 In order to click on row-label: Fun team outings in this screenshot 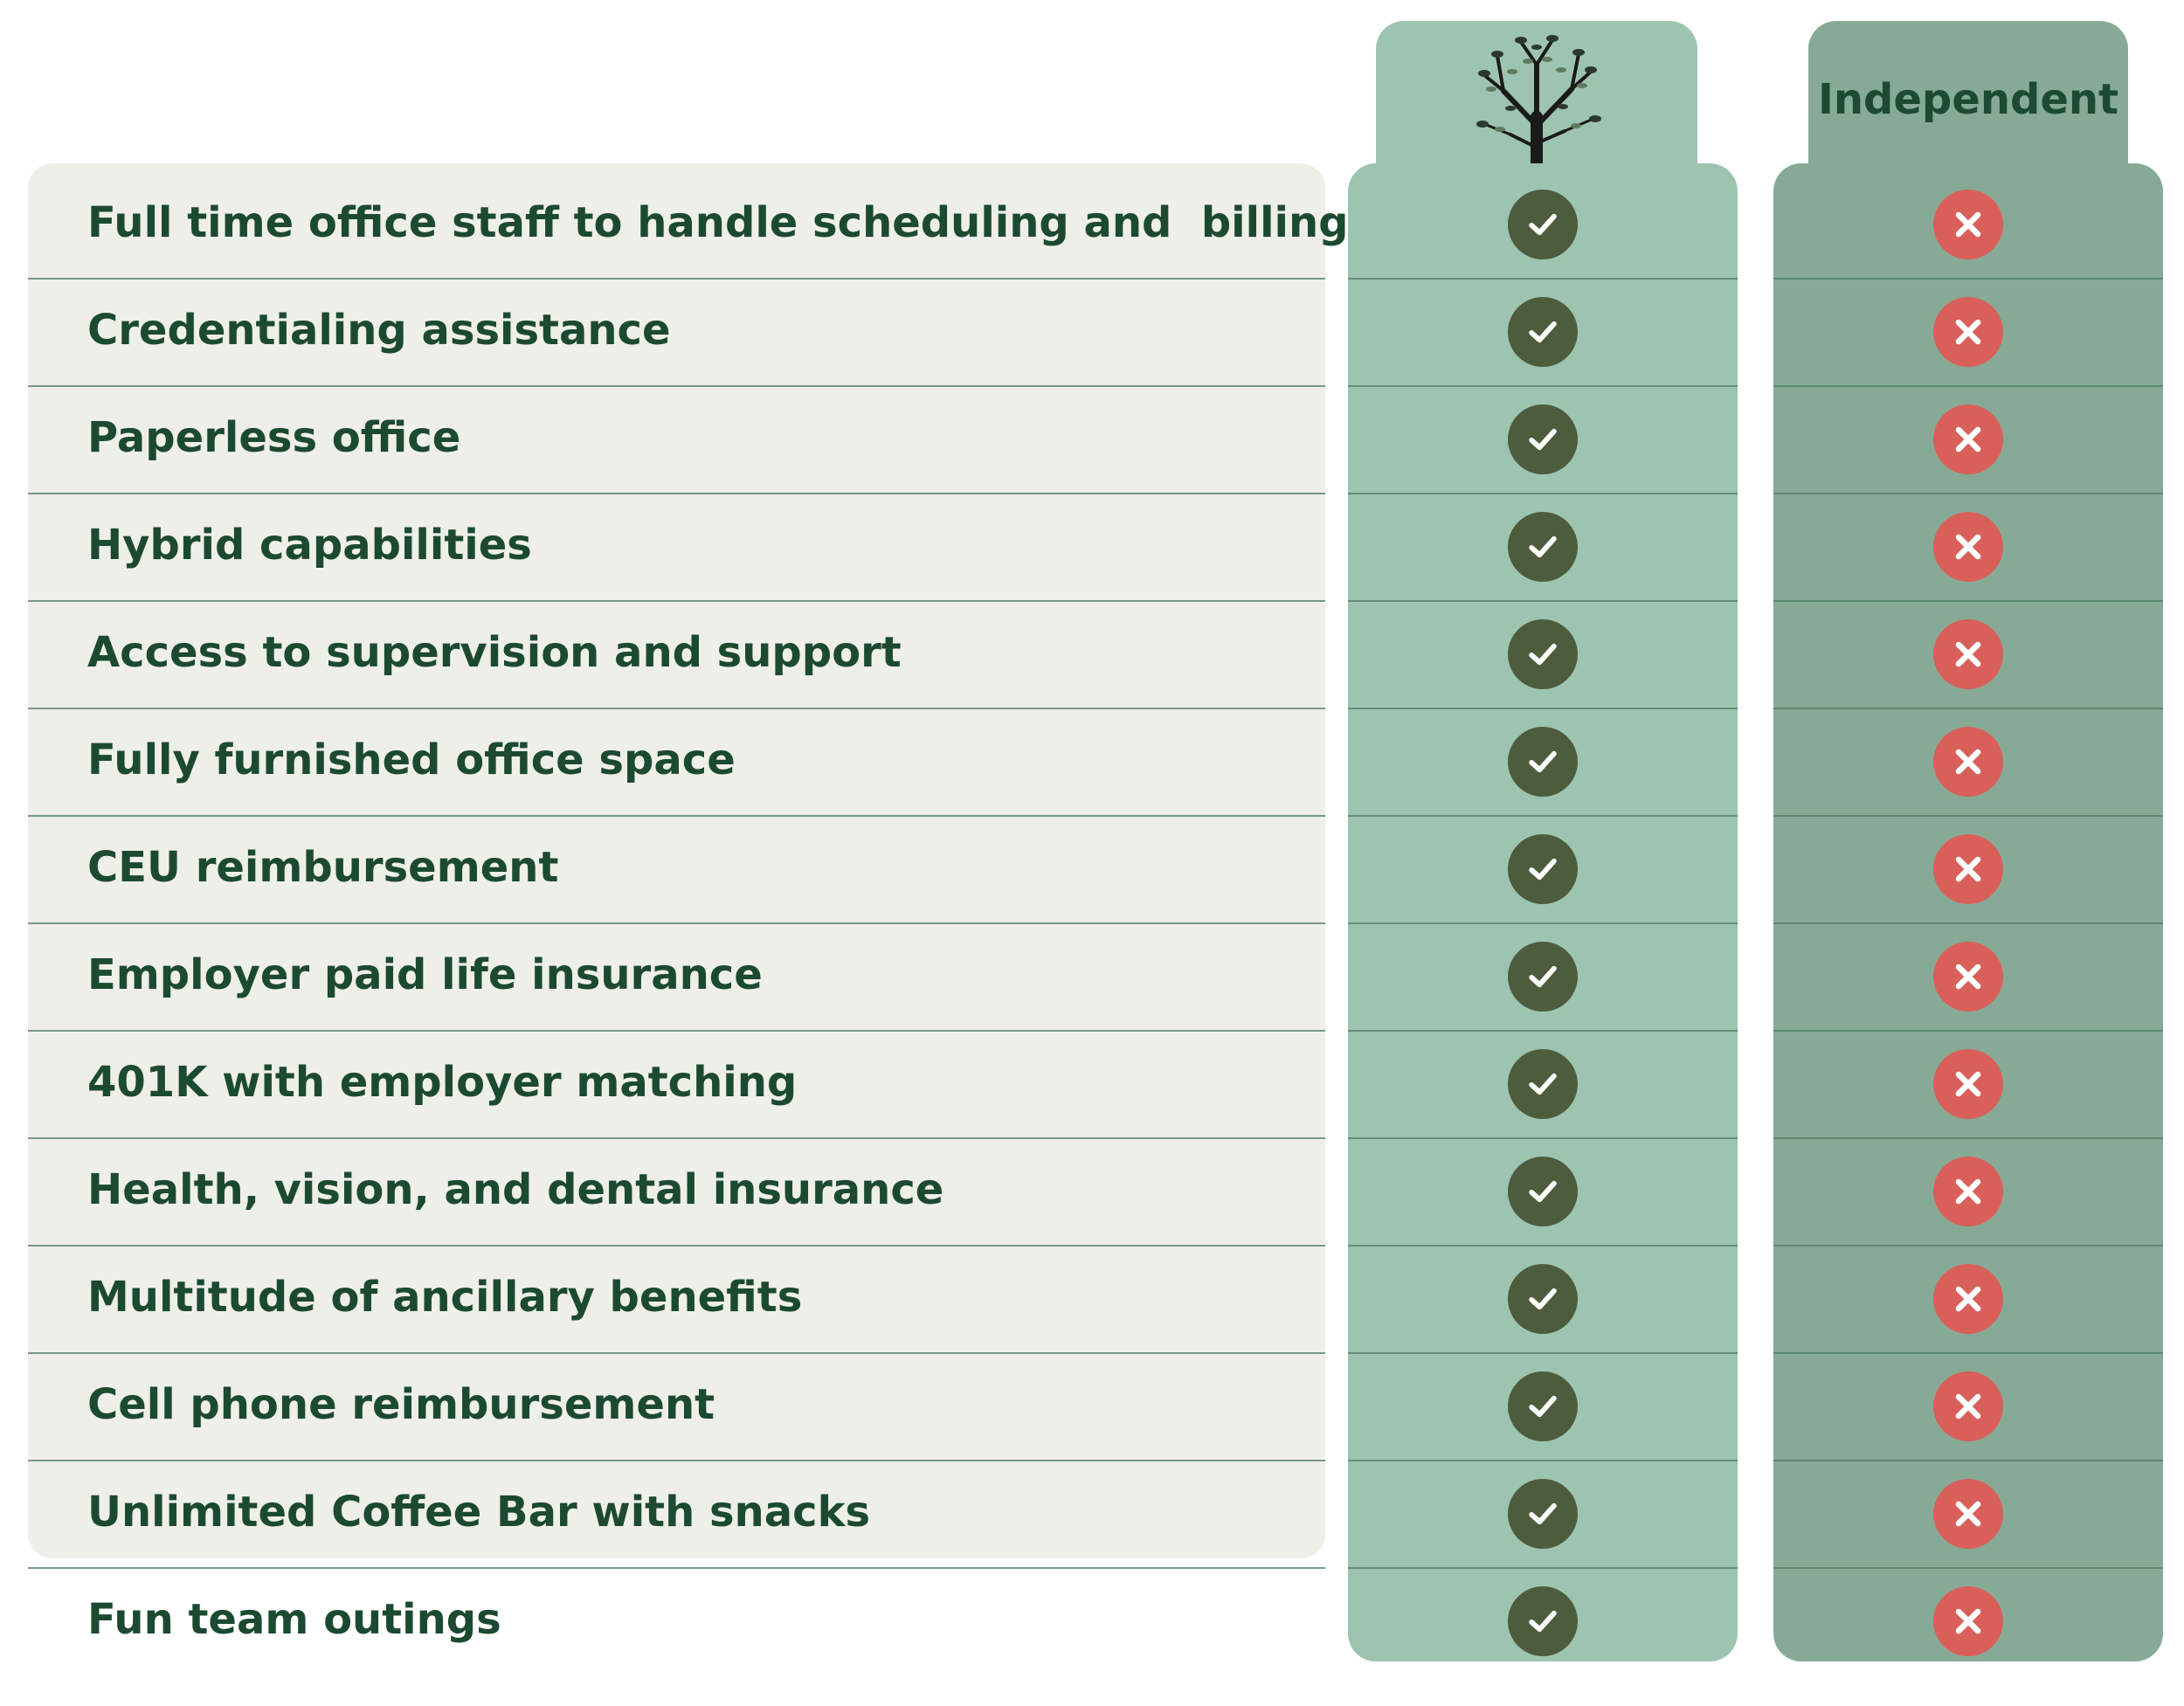, I will do `click(294, 1619)`.